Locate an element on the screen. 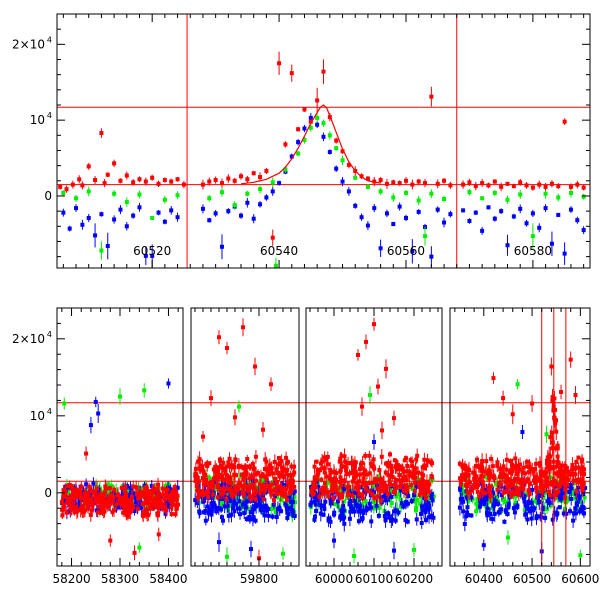  outlier is located at coordinates (120, 396).